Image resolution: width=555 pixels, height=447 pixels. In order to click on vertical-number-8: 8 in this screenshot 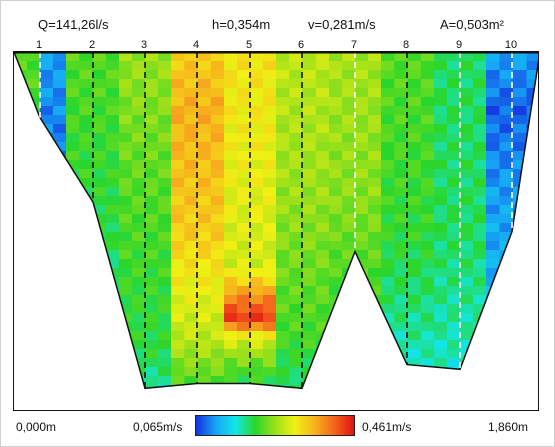, I will do `click(406, 45)`.